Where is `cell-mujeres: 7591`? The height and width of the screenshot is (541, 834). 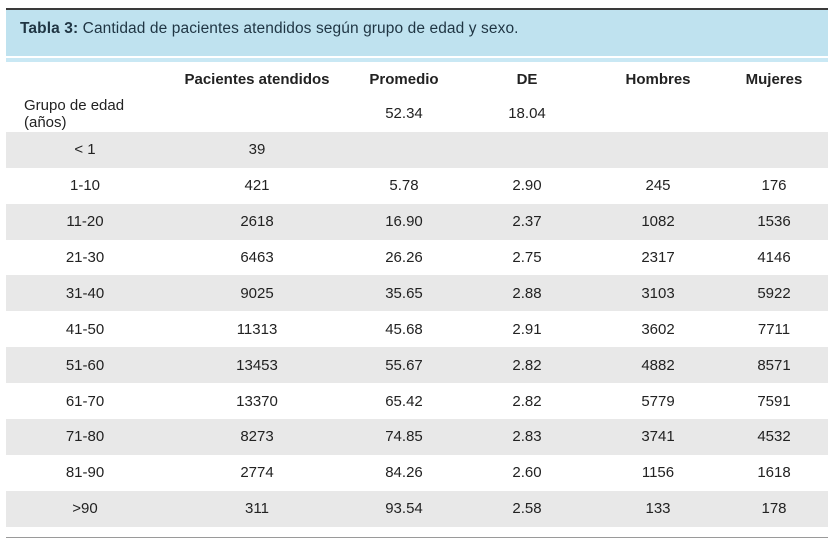
cell-mujeres: 7591 is located at coordinates (774, 401).